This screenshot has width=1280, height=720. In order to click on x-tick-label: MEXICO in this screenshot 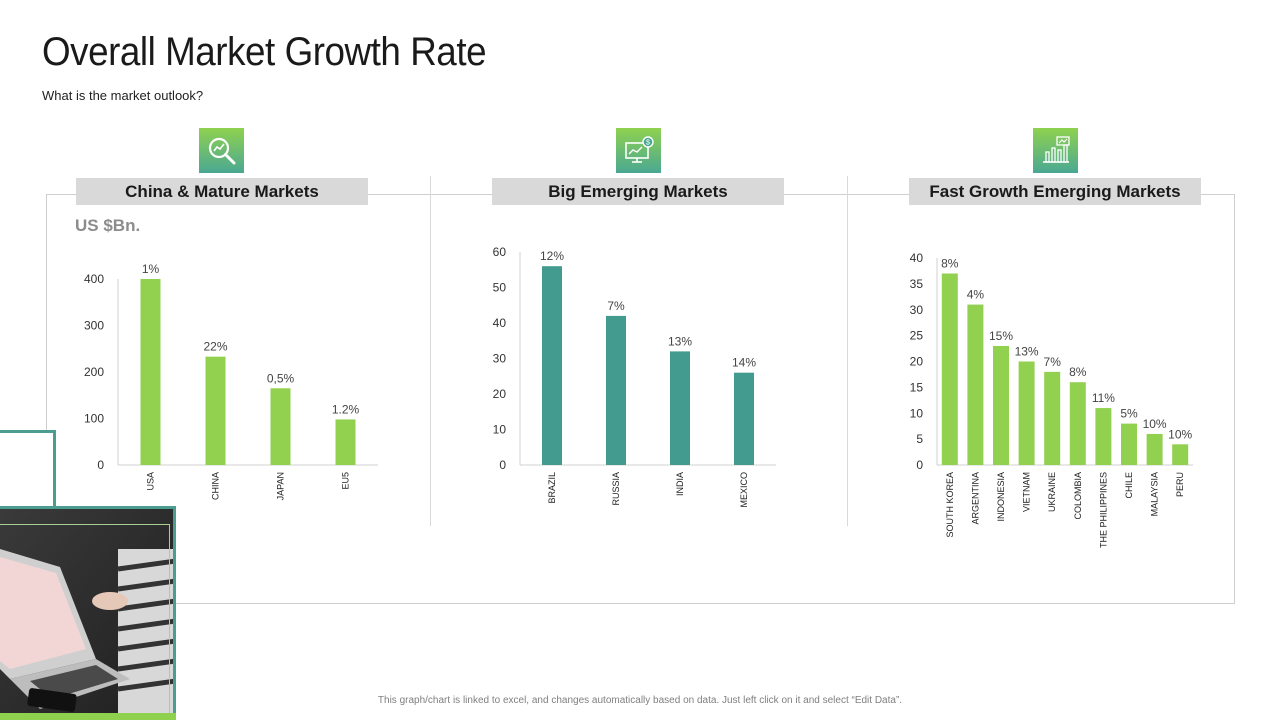, I will do `click(744, 490)`.